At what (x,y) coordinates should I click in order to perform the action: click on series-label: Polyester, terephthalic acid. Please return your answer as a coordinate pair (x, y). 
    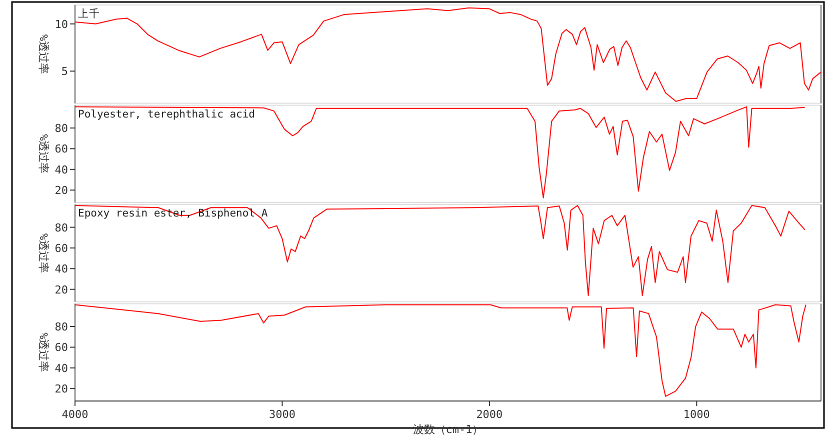
    Looking at the image, I should click on (167, 114).